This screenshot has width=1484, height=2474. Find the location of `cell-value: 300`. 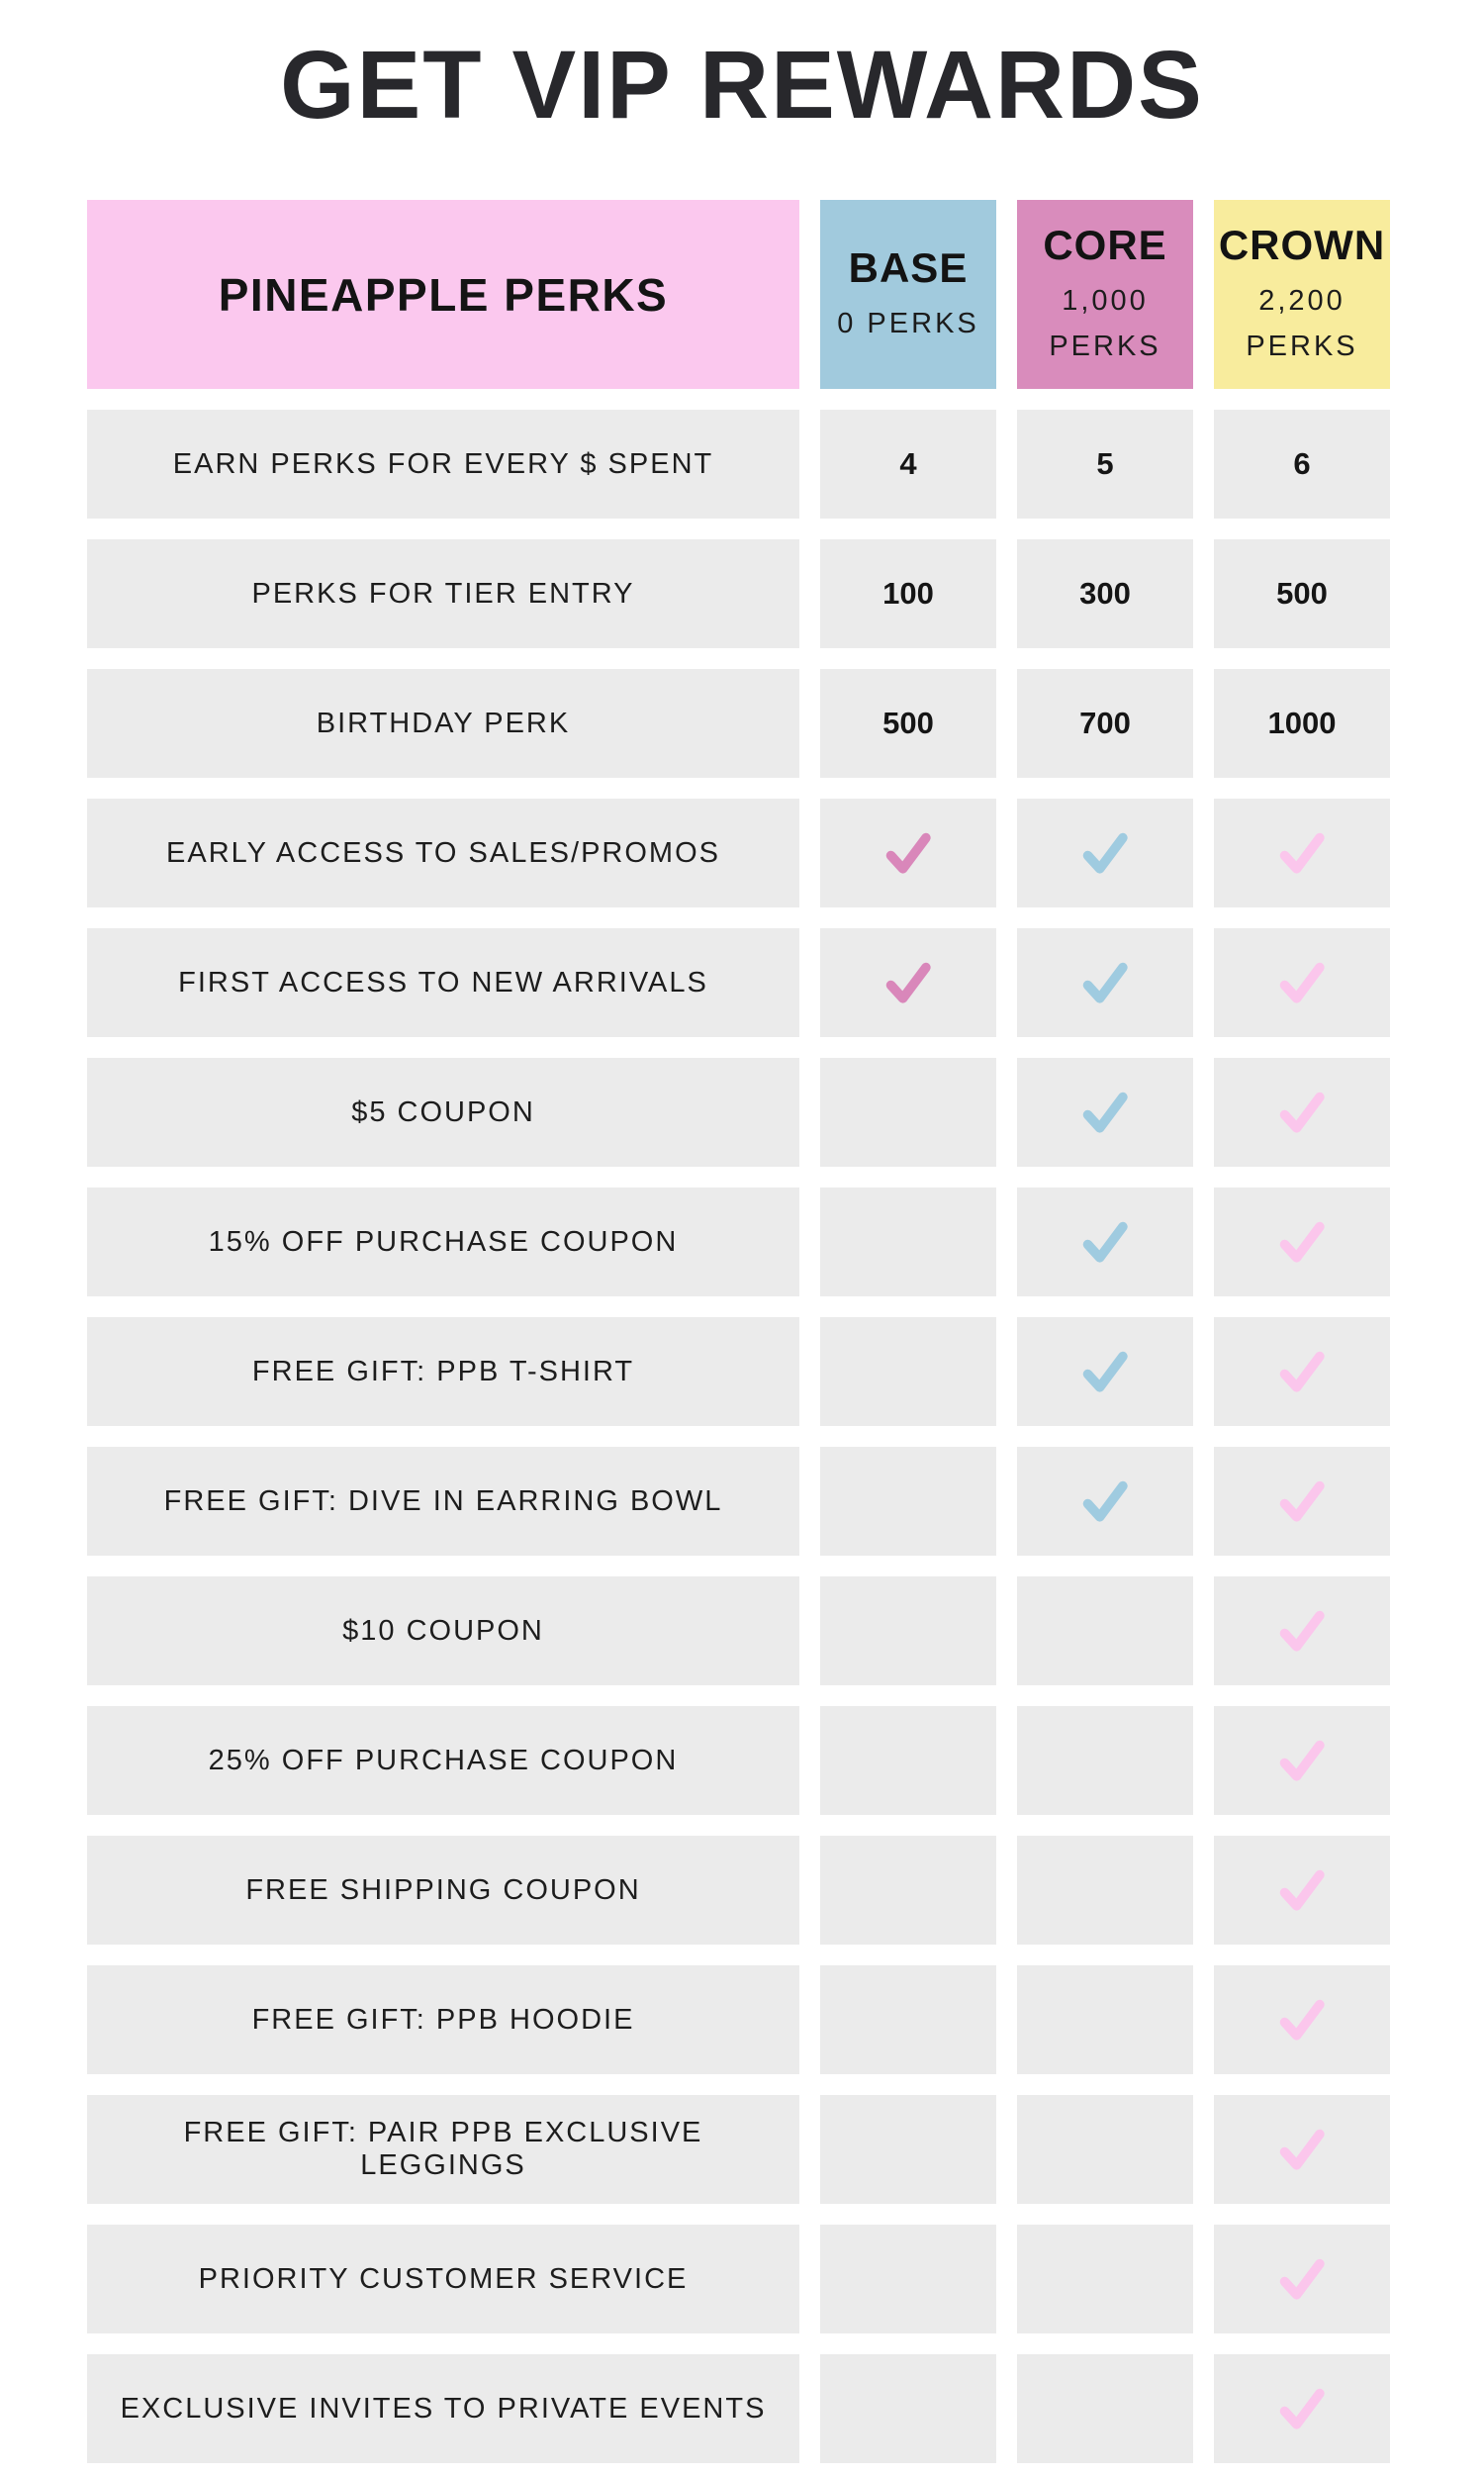

cell-value: 300 is located at coordinates (1105, 594).